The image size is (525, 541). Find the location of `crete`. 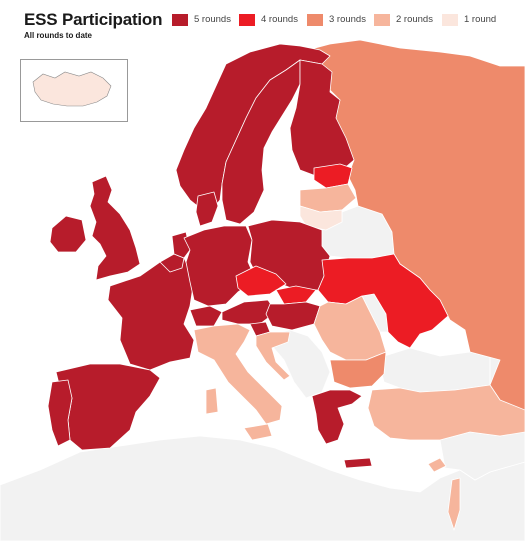

crete is located at coordinates (358, 463).